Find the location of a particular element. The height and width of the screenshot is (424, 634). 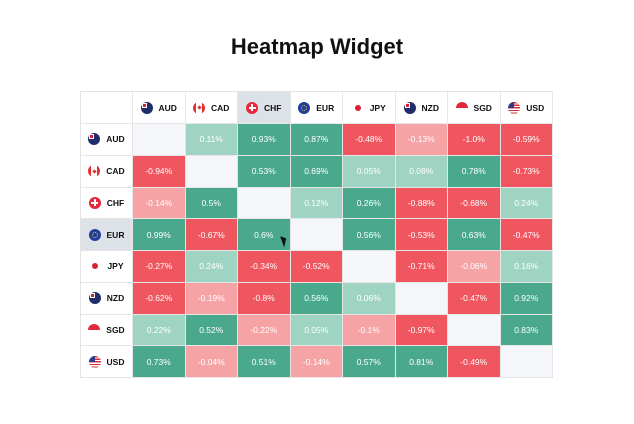

column-header-sgd: SGD is located at coordinates (474, 108).